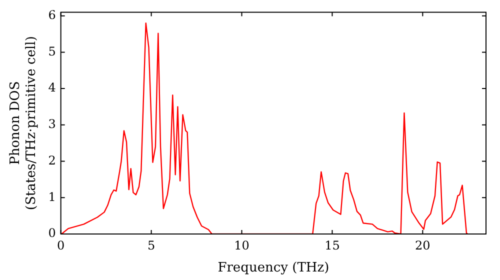  I want to click on x-tick-label: 15, so click(332, 245).